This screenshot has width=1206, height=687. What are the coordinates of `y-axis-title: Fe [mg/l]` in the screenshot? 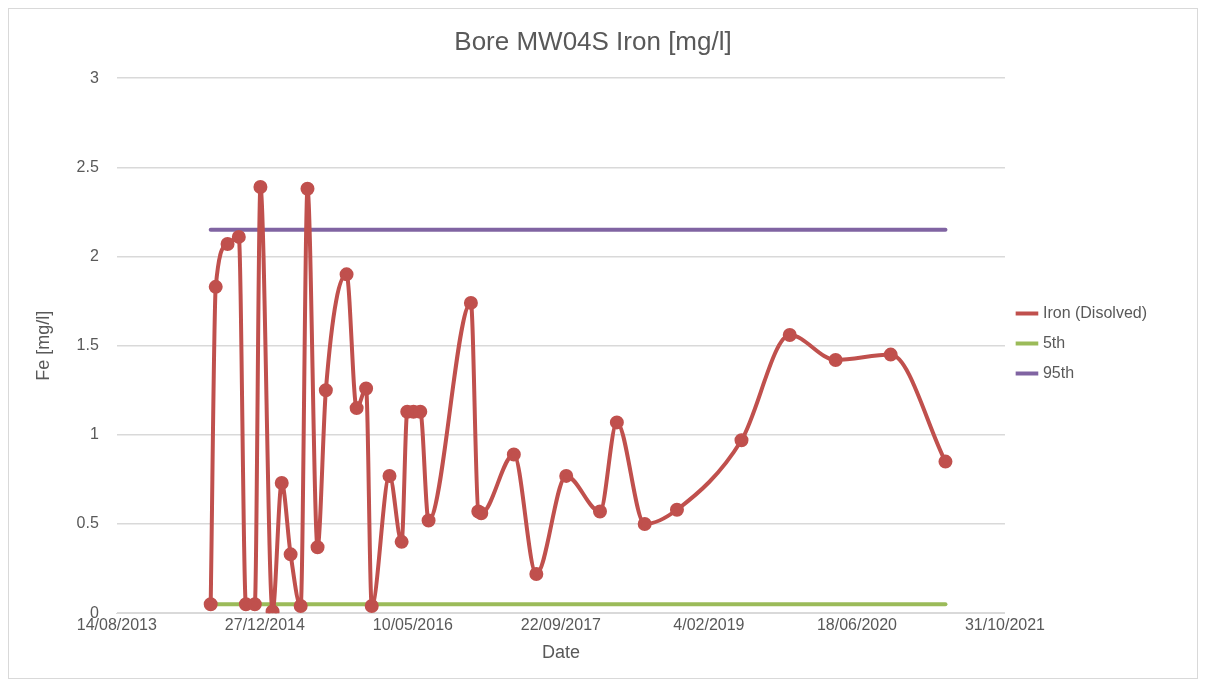 It's located at (42, 345).